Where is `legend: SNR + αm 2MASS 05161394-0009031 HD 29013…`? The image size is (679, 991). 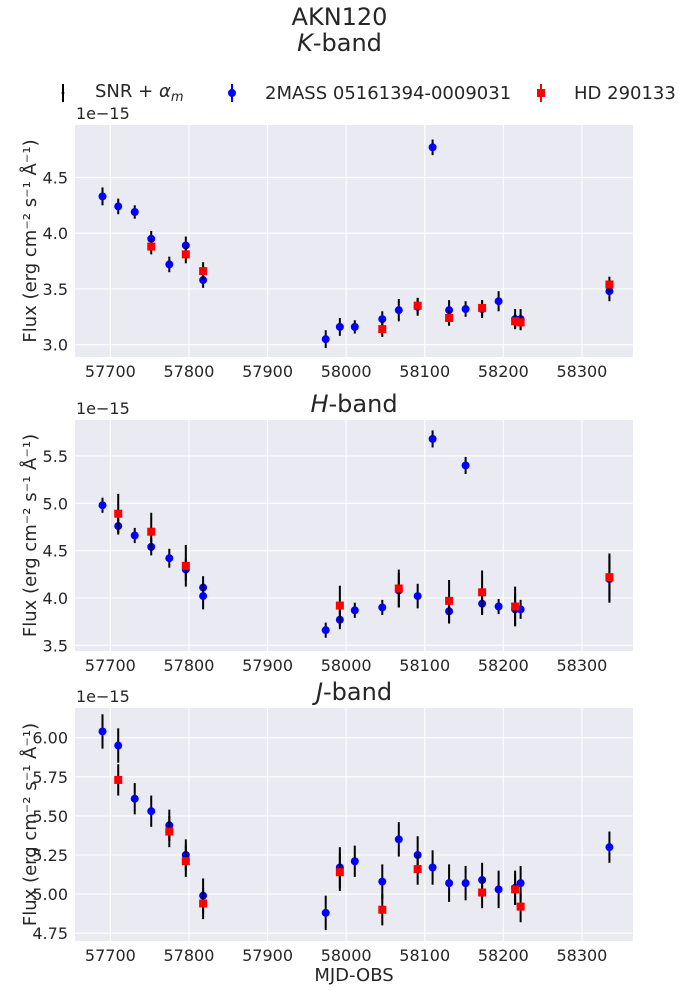 legend: SNR + αm 2MASS 05161394-0009031 HD 29013… is located at coordinates (339, 93).